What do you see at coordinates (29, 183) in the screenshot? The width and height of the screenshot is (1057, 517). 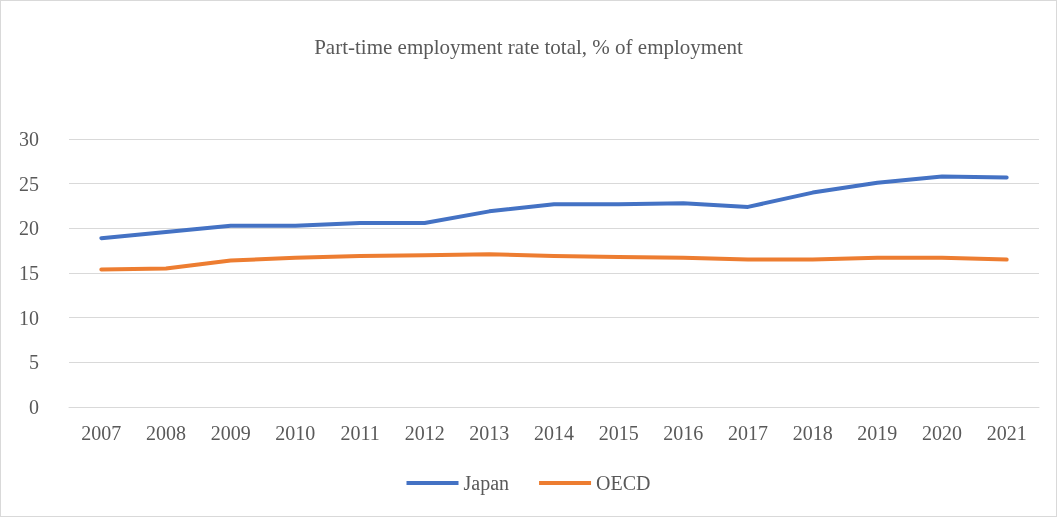 I see `y-tick-label: 25` at bounding box center [29, 183].